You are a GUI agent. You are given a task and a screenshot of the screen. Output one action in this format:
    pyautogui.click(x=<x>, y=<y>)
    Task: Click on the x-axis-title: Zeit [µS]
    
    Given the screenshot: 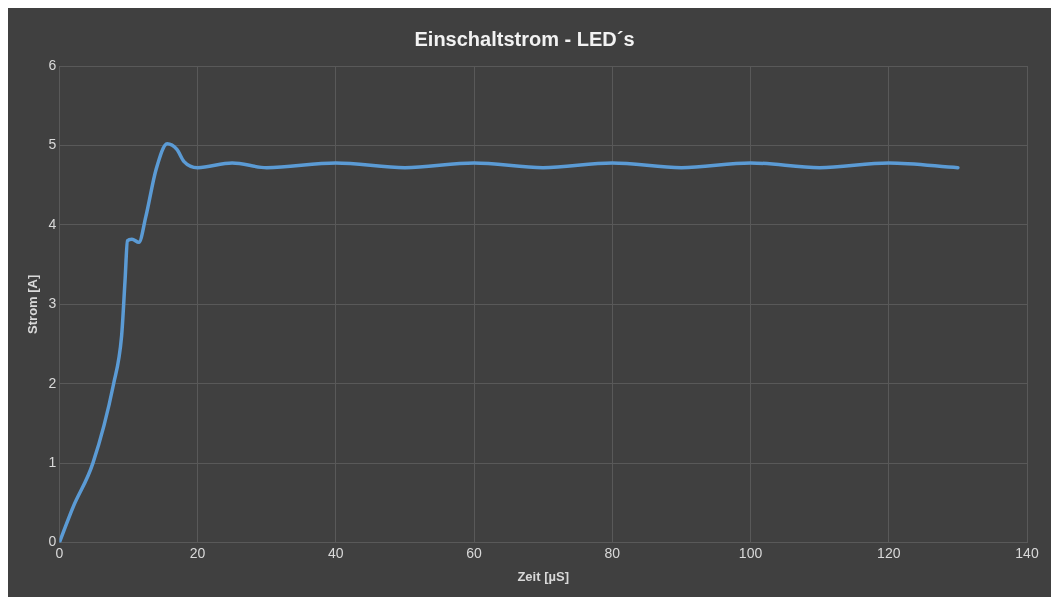 What is the action you would take?
    pyautogui.click(x=543, y=576)
    